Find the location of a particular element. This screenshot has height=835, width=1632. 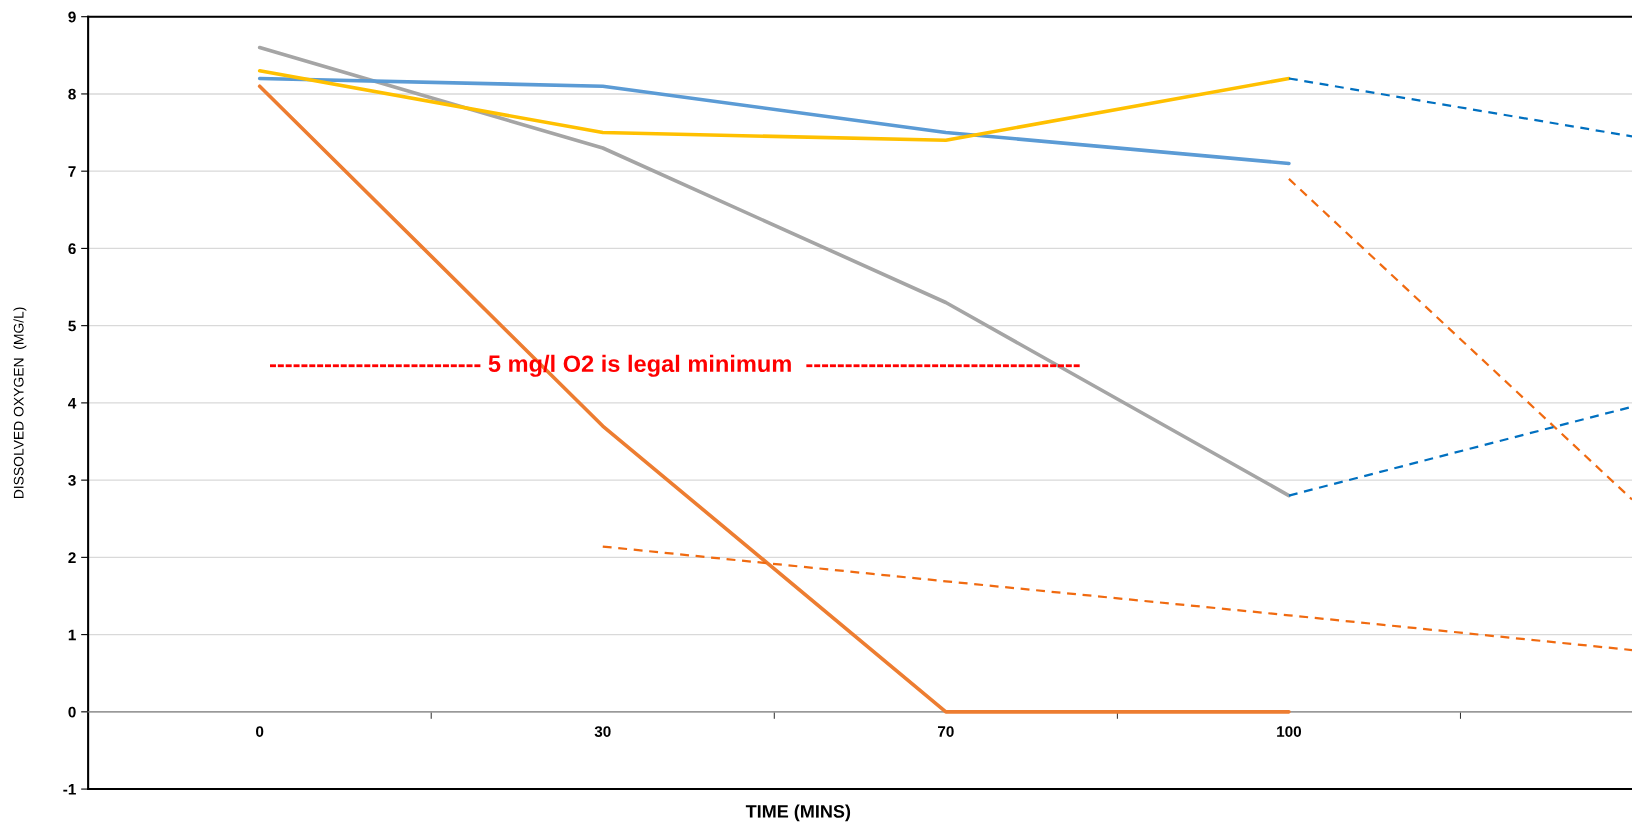

x-tick-label: 100 is located at coordinates (1289, 731).